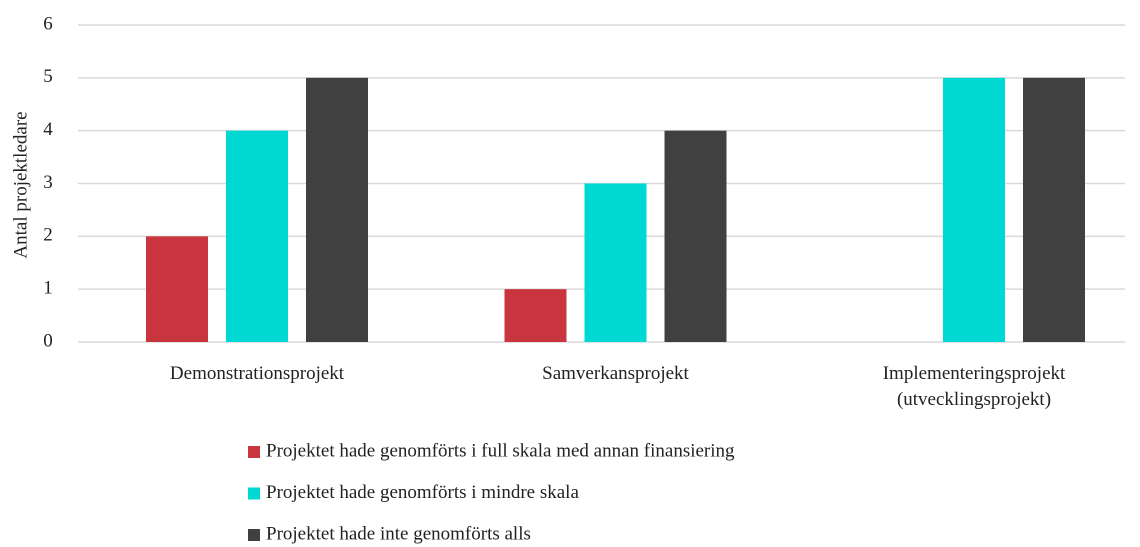 Image resolution: width=1140 pixels, height=547 pixels. I want to click on y-axis-title: Antal projektledare, so click(20, 184).